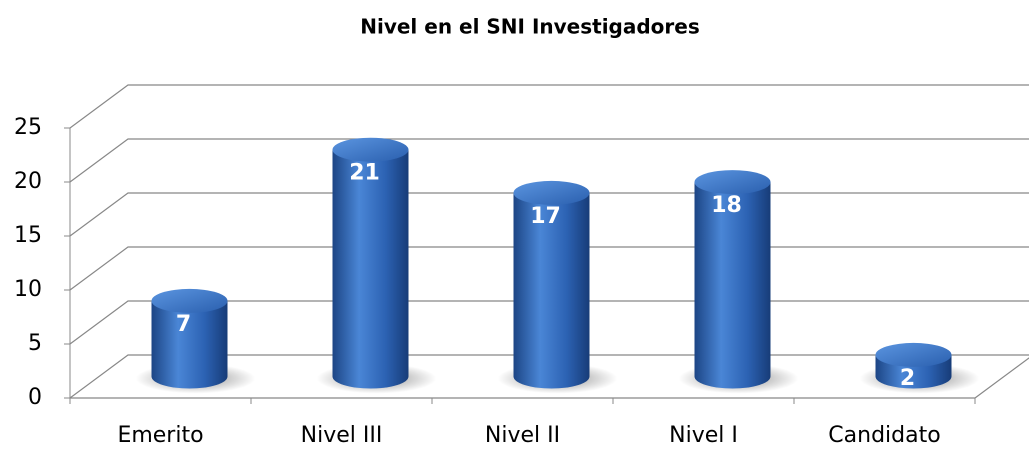  Describe the element at coordinates (183, 324) in the screenshot. I see `data-label: 7` at that location.